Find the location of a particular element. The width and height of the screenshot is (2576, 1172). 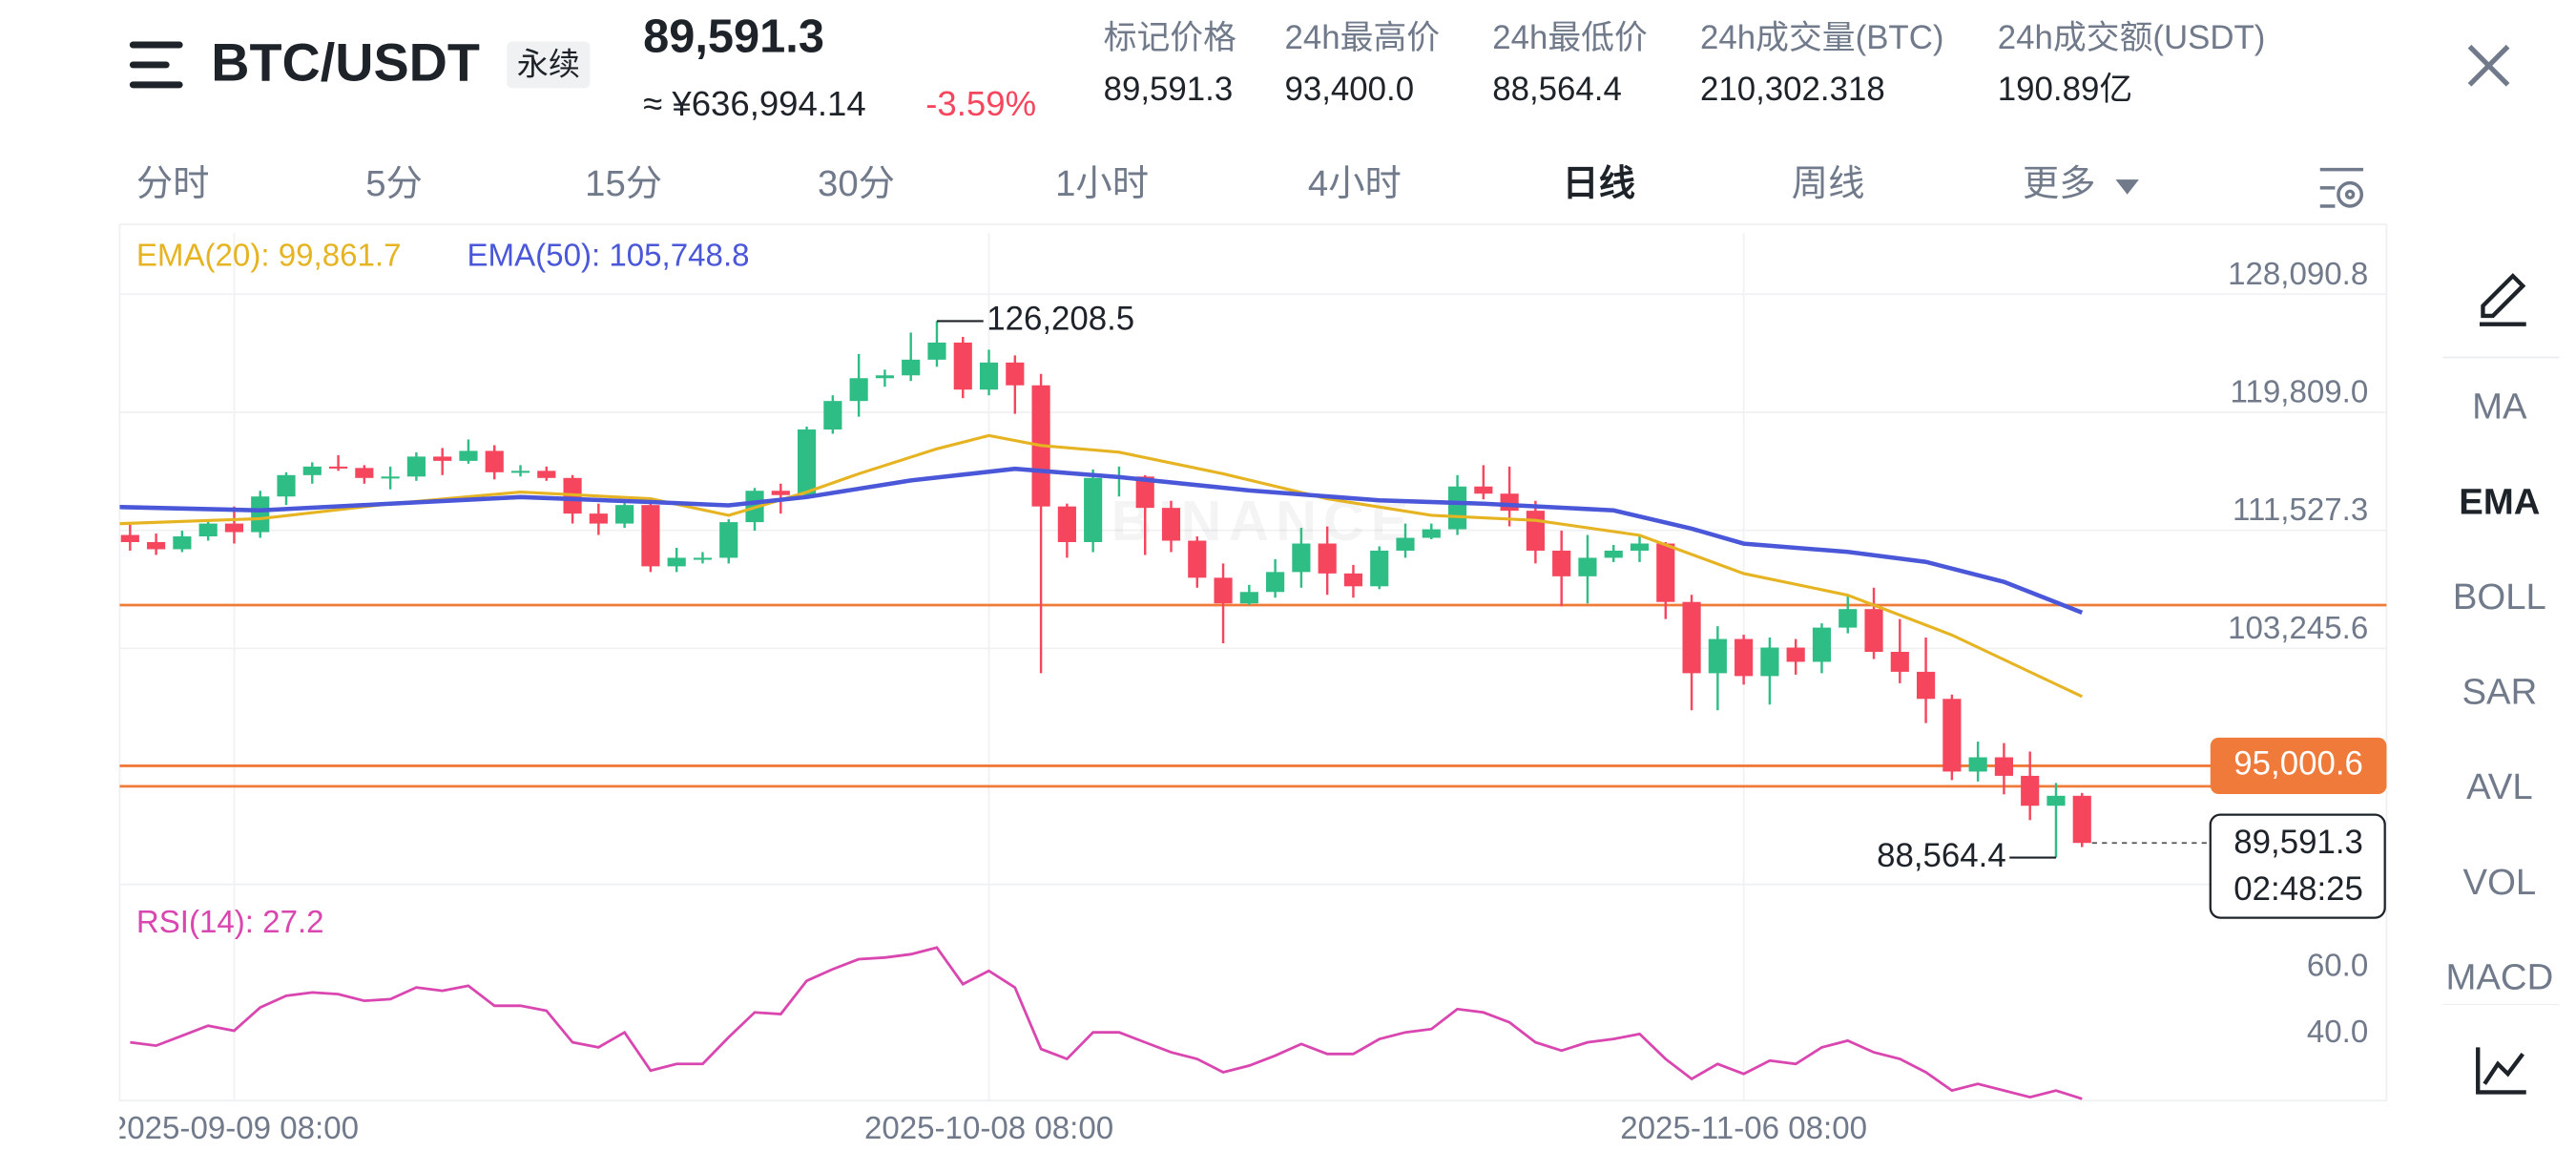

indicator-tab: MACD is located at coordinates (2499, 977).